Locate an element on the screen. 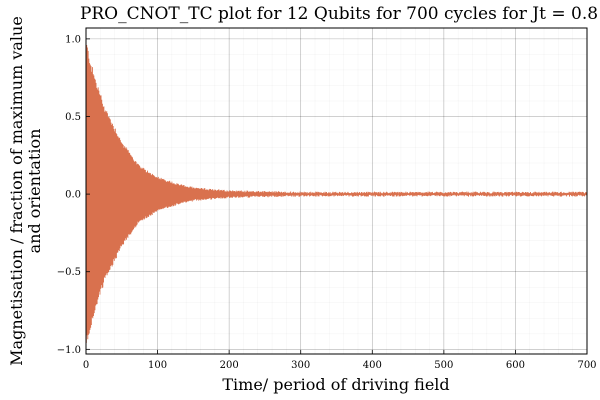 This screenshot has height=400, width=600. x-tick-label: 500 is located at coordinates (443, 365).